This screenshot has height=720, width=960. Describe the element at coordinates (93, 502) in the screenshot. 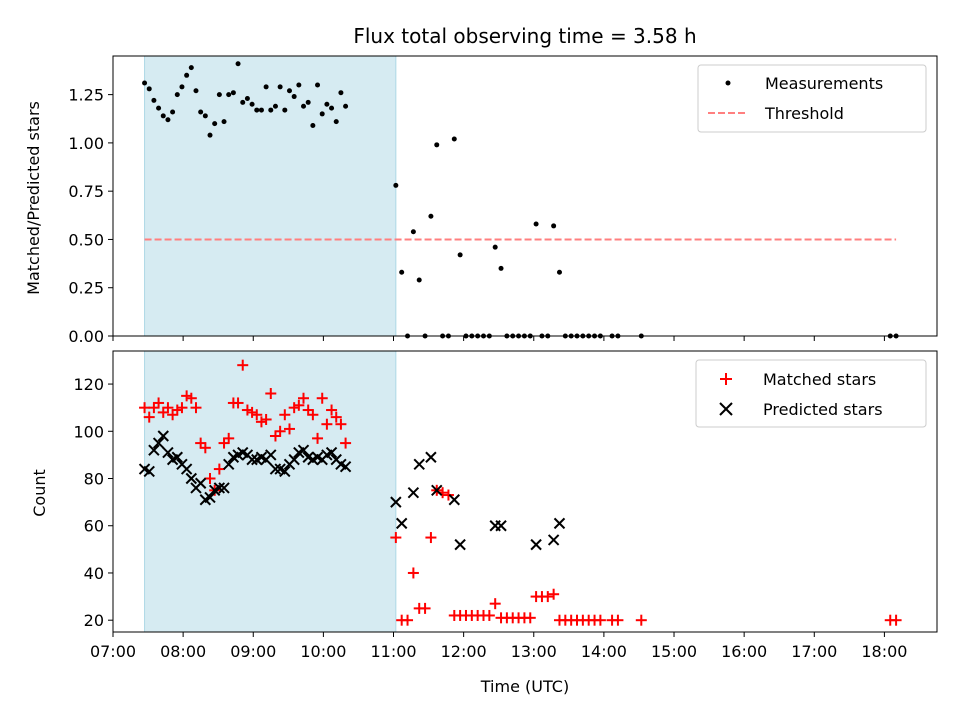

I see `bottom-y-axis: 20 40 60 80 100 120` at that location.